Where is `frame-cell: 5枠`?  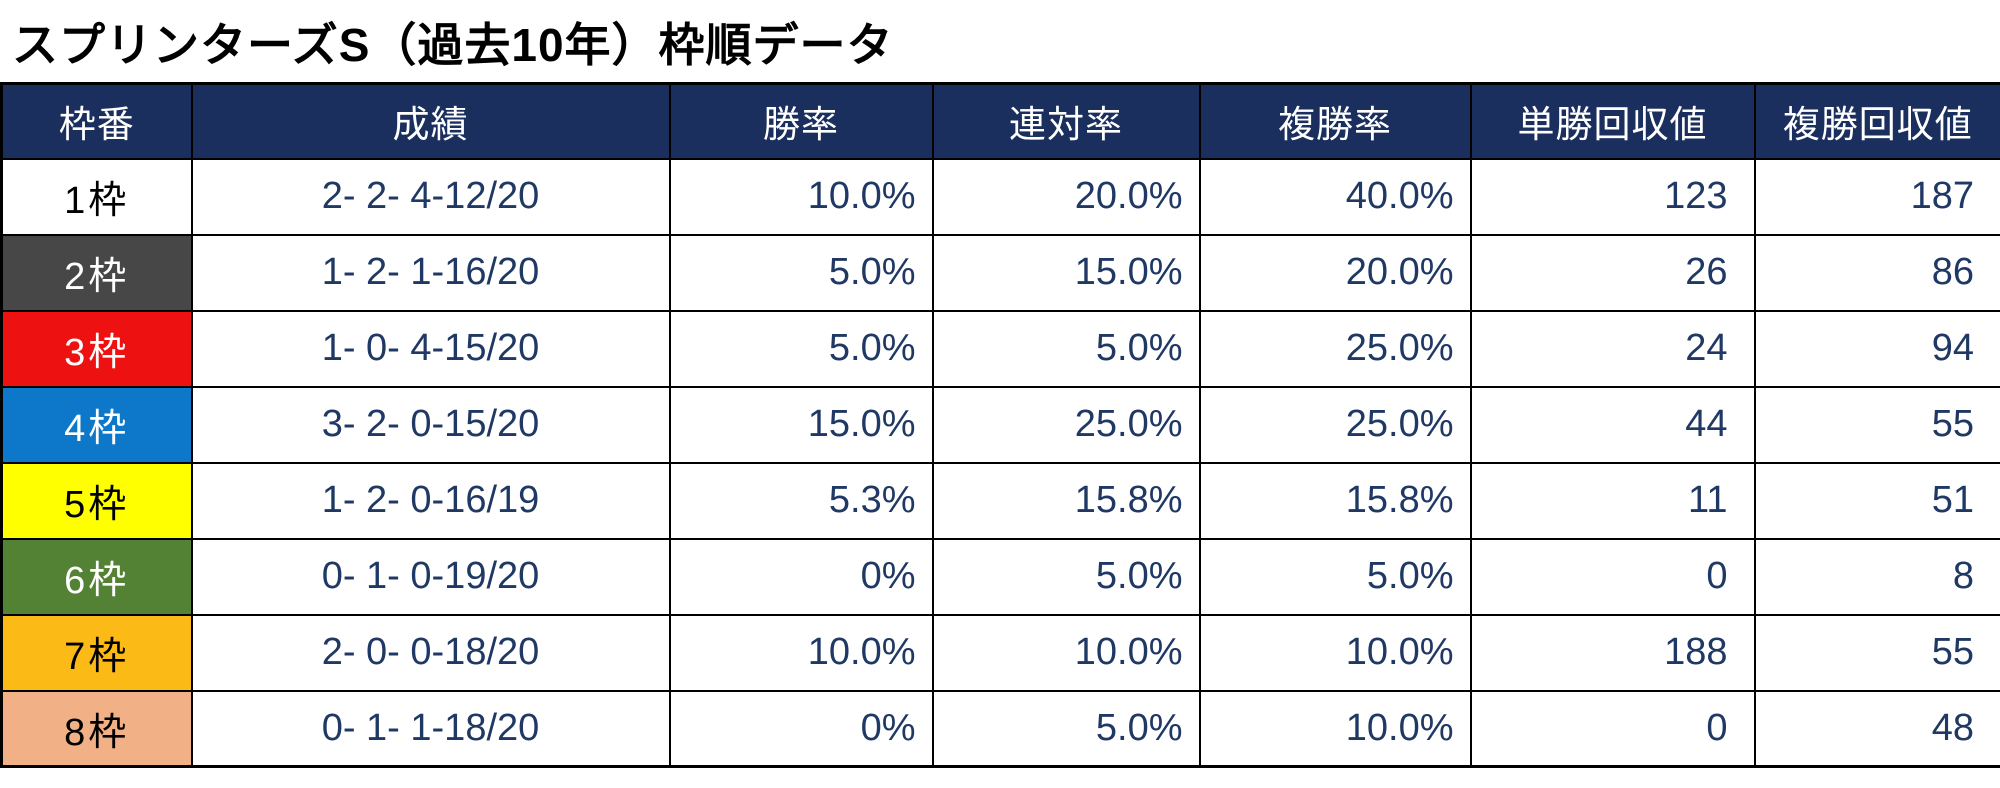
frame-cell: 5枠 is located at coordinates (96, 500).